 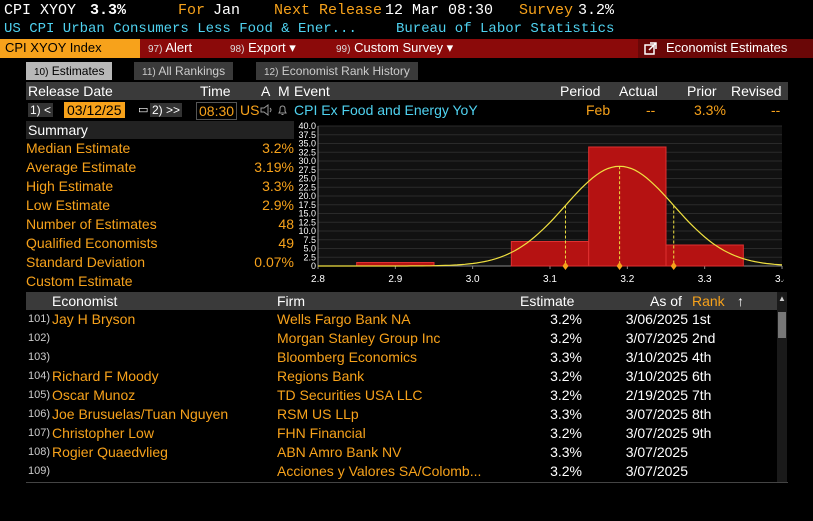 What do you see at coordinates (702, 91) in the screenshot?
I see `col-prior: Prior` at bounding box center [702, 91].